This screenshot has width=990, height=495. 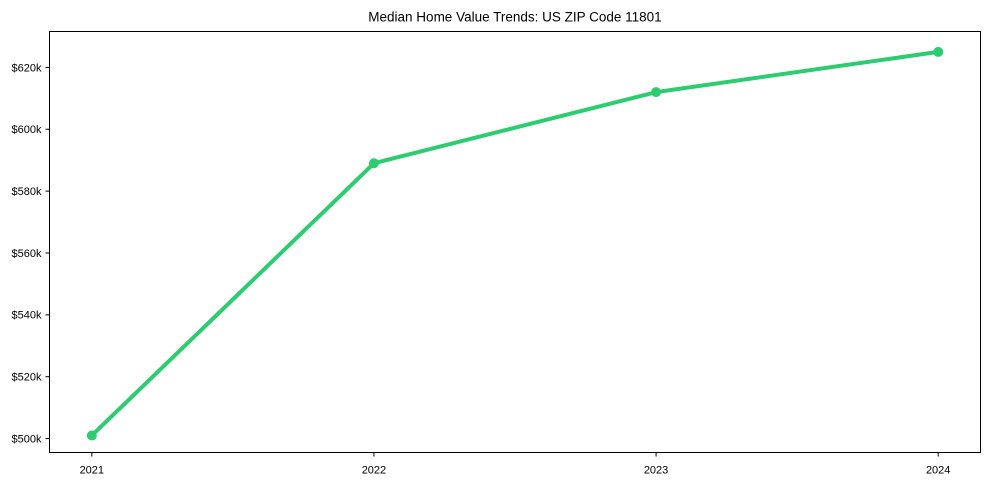 What do you see at coordinates (27, 378) in the screenshot?
I see `y-tick-label: $520k` at bounding box center [27, 378].